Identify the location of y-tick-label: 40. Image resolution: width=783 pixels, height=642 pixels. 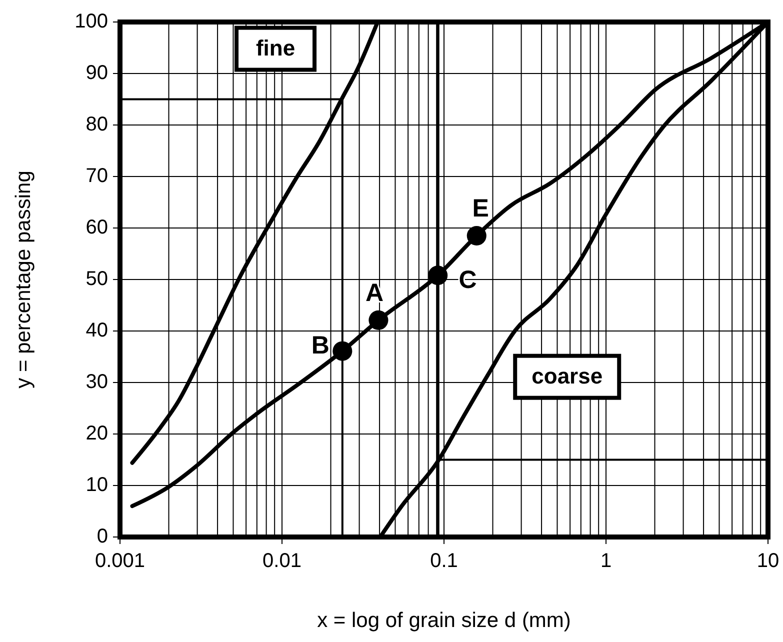
(97, 330).